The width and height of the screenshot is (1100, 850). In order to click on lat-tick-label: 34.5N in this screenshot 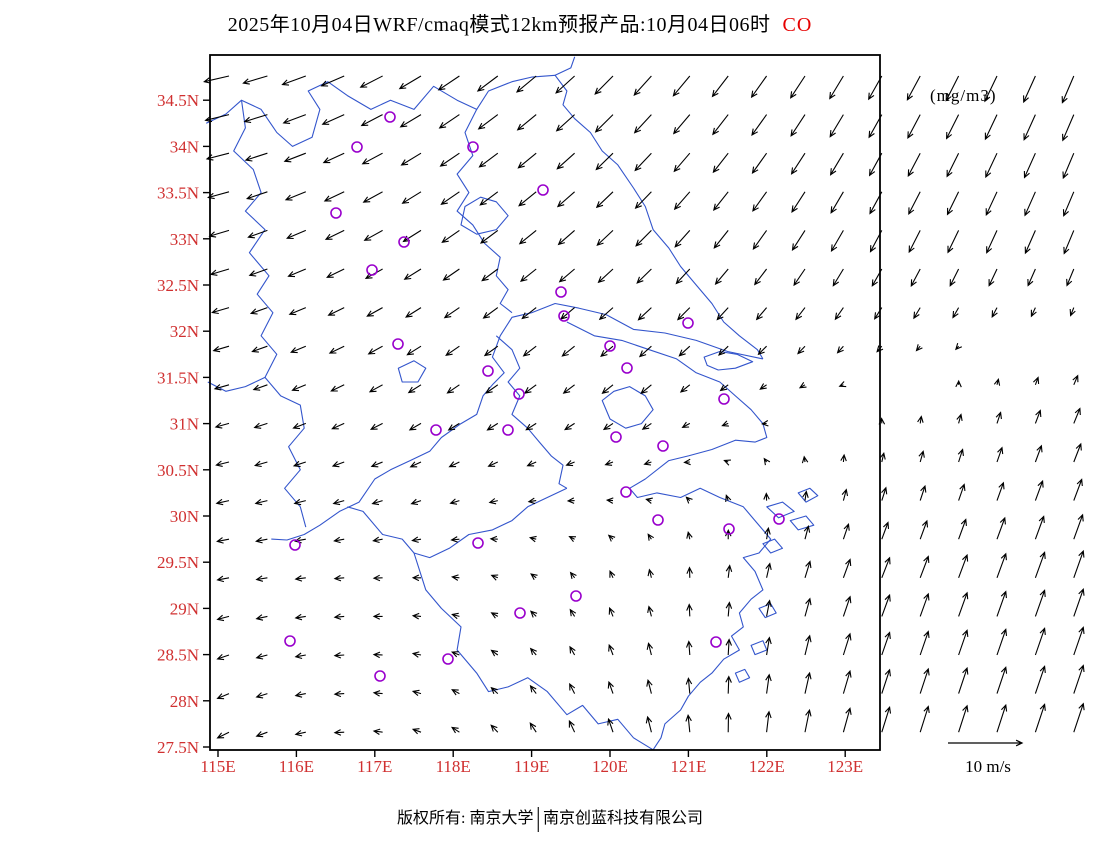, I will do `click(178, 100)`.